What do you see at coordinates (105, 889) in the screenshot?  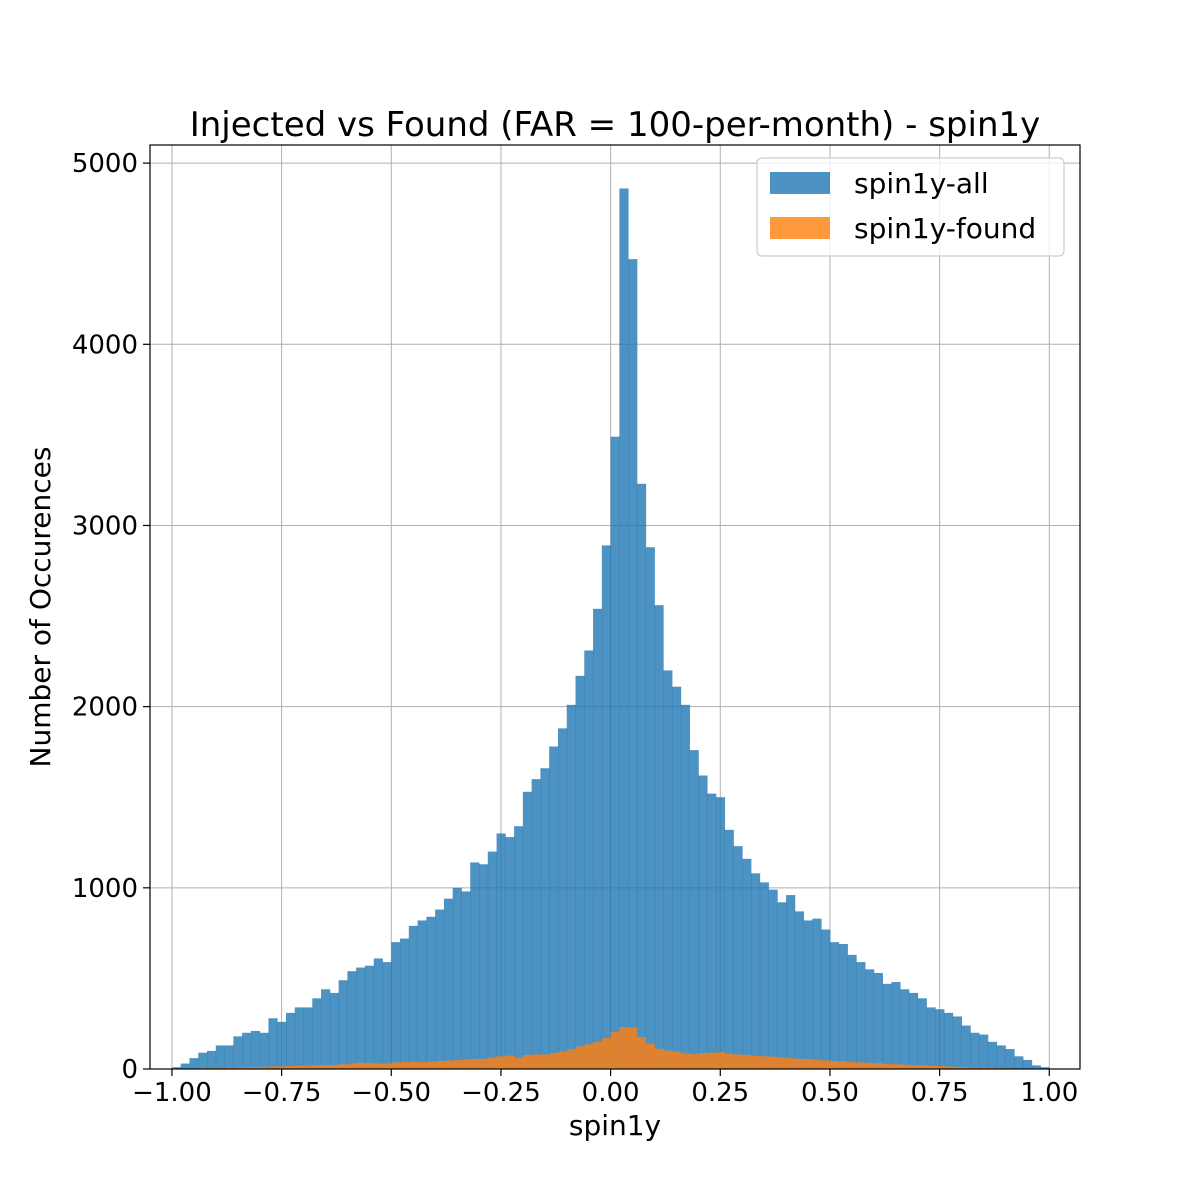 I see `y-tick-label-1: 1000` at bounding box center [105, 889].